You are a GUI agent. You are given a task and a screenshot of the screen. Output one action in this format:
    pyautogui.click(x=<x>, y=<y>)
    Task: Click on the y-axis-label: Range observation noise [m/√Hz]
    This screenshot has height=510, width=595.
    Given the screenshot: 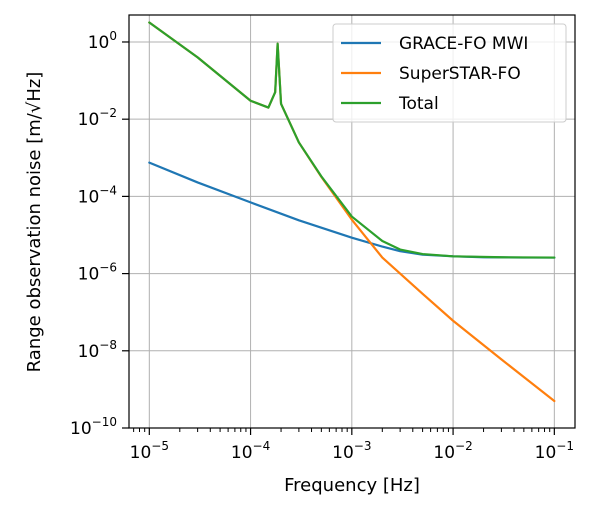 What is the action you would take?
    pyautogui.click(x=34, y=222)
    